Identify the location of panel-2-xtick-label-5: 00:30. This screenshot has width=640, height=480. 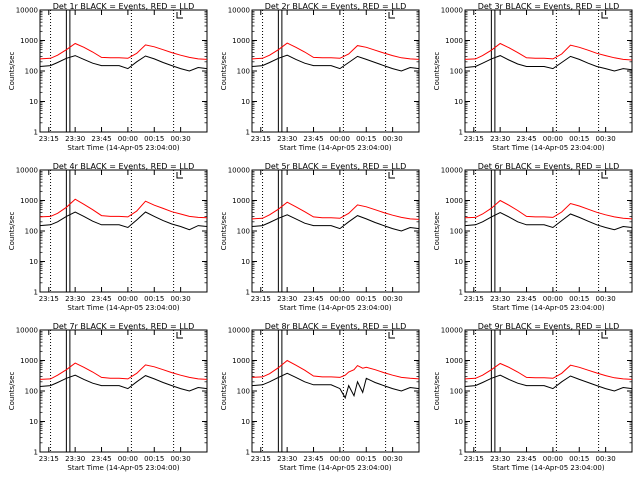
(393, 139).